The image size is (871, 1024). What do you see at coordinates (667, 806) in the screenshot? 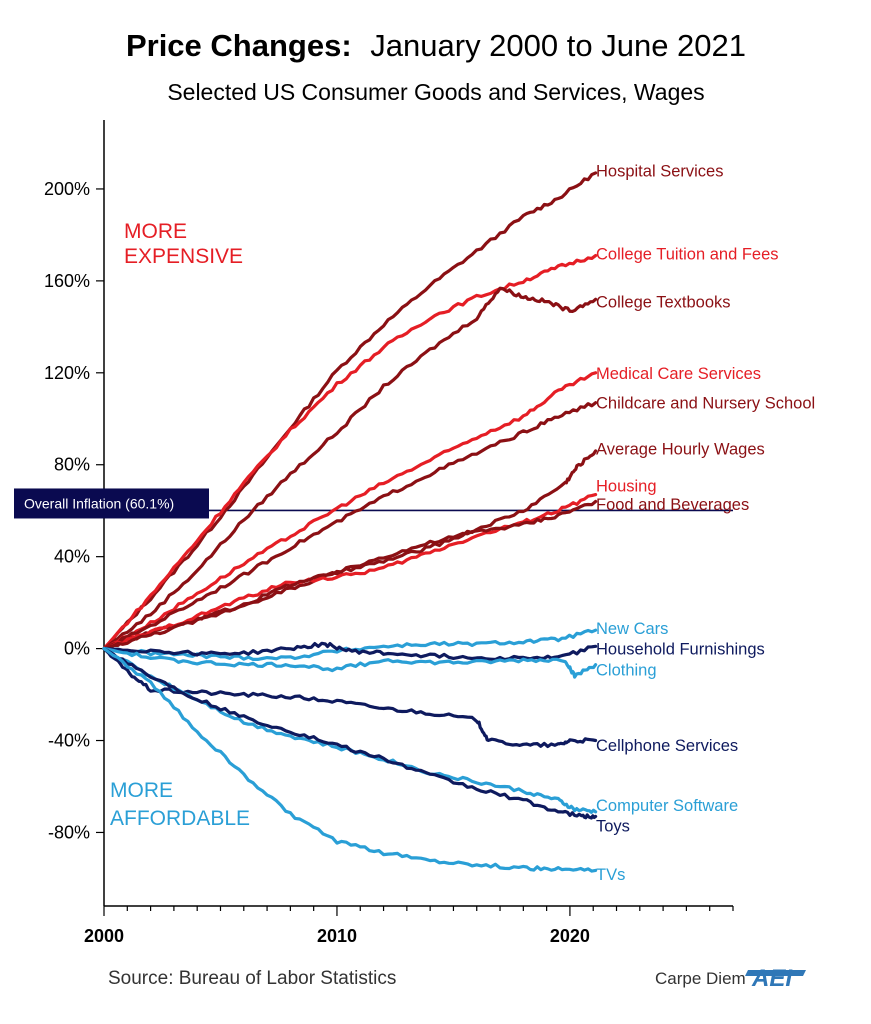
I see `series-label: Computer Software` at bounding box center [667, 806].